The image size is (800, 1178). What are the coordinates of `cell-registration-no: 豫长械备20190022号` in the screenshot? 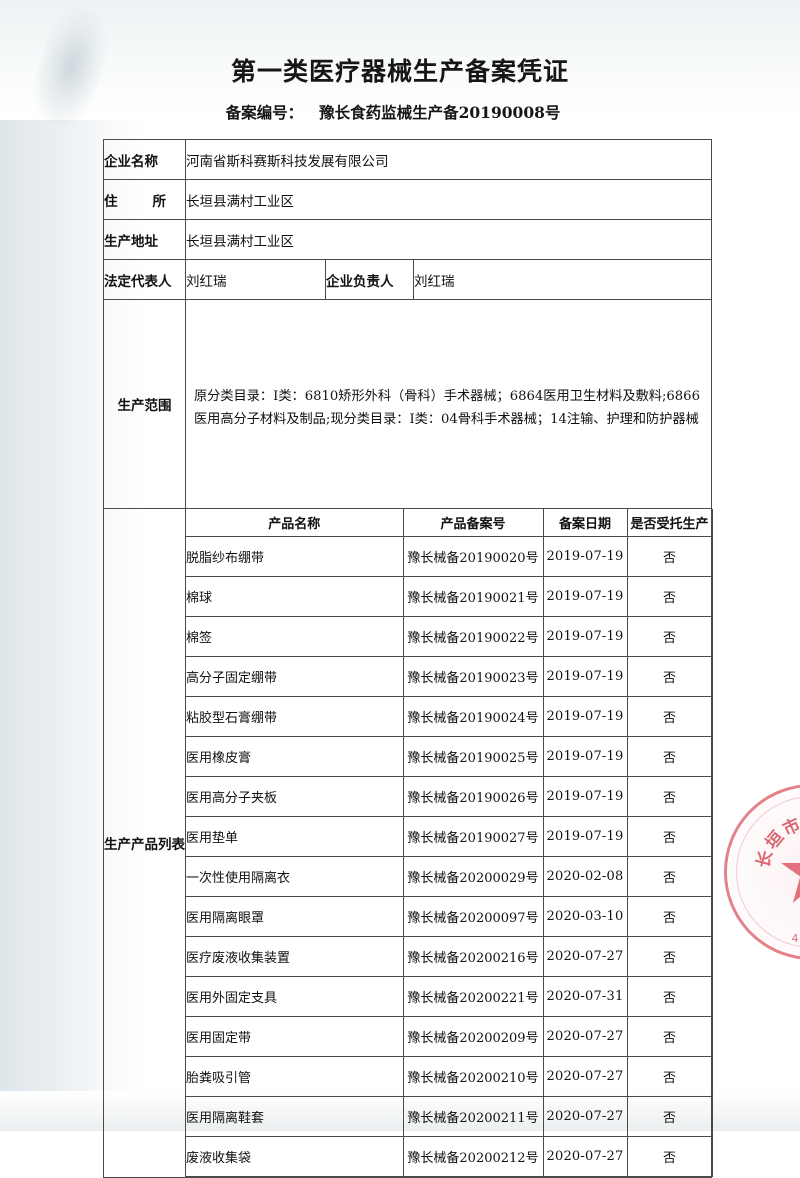 It's located at (473, 637).